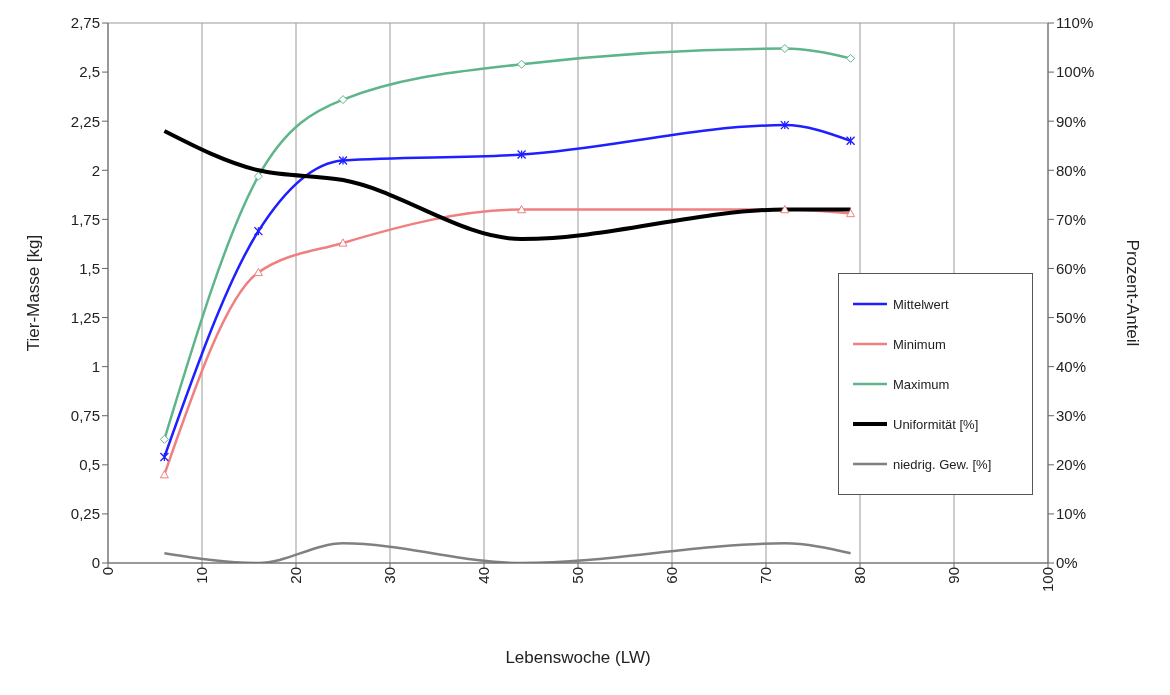 This screenshot has width=1170, height=695. What do you see at coordinates (921, 304) in the screenshot?
I see `legend-label: Mittelwert` at bounding box center [921, 304].